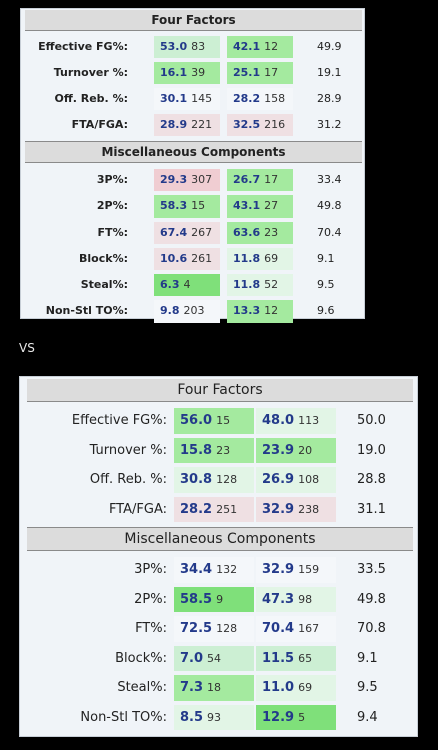 Image resolution: width=438 pixels, height=750 pixels. What do you see at coordinates (260, 47) in the screenshot?
I see `team-b-cell: 42.1 12` at bounding box center [260, 47].